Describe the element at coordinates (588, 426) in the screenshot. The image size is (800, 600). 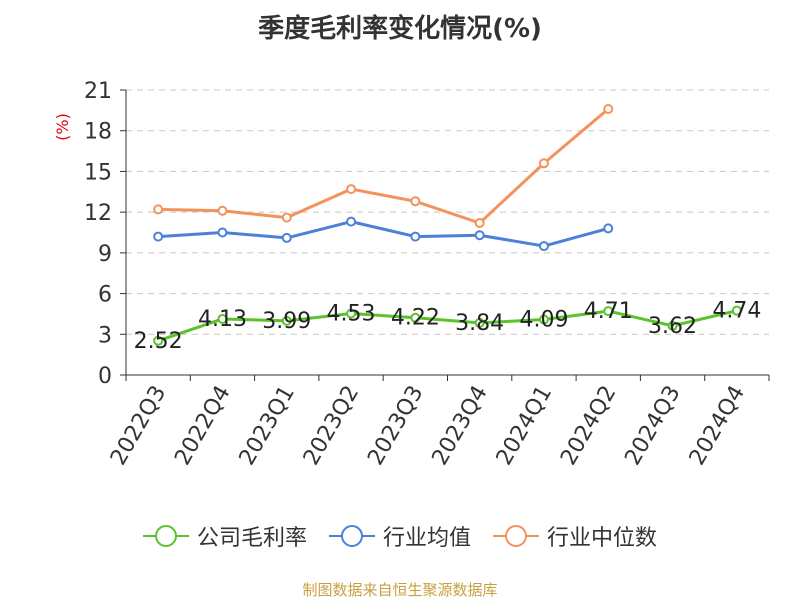
I see `x-tick-label: 2024Q2` at that location.